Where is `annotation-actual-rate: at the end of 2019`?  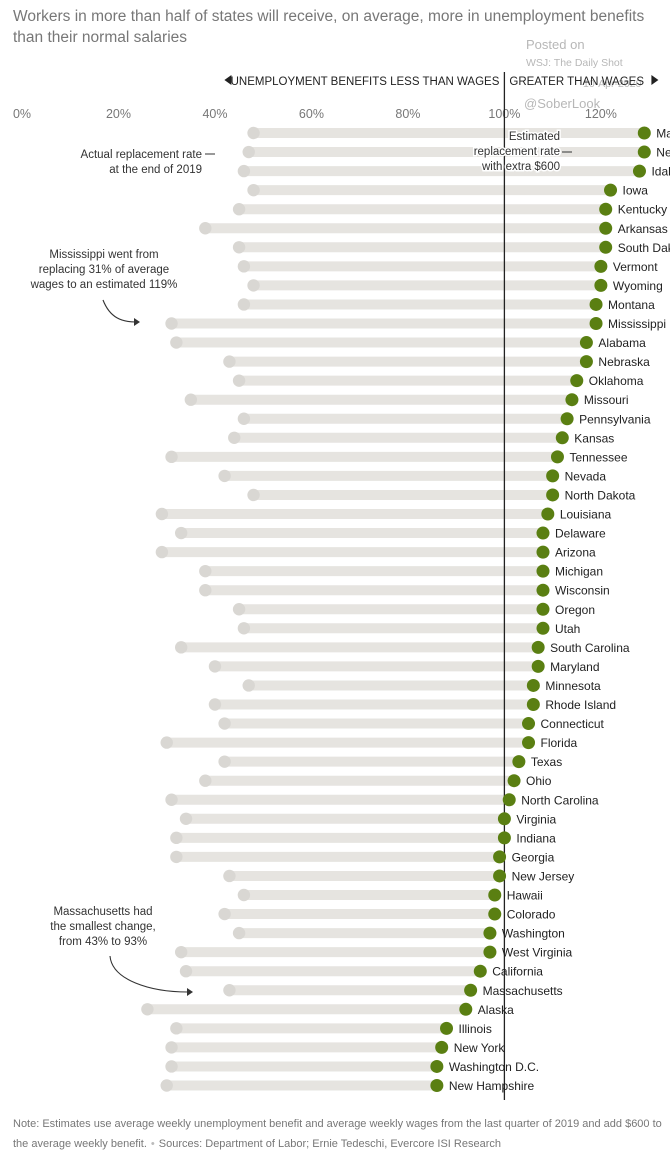
annotation-actual-rate: at the end of 2019 is located at coordinates (155, 170).